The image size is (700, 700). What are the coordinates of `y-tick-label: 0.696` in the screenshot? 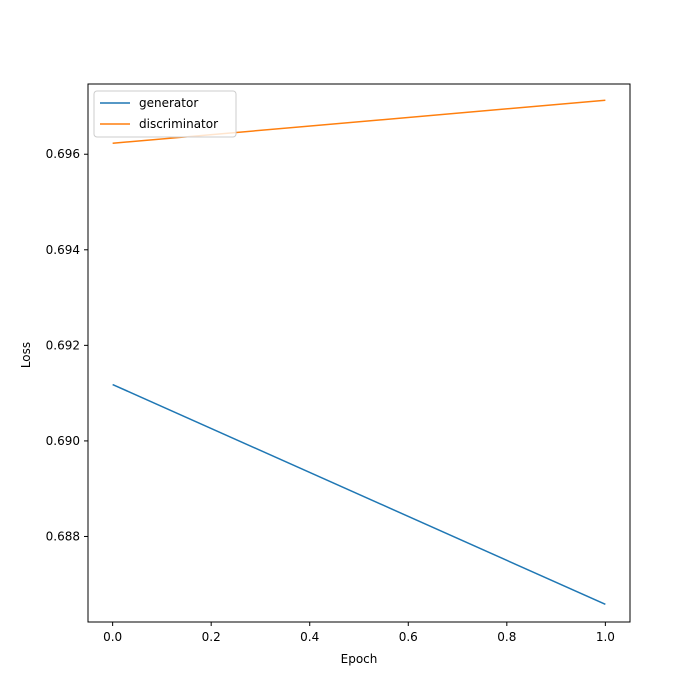 It's located at (63, 154).